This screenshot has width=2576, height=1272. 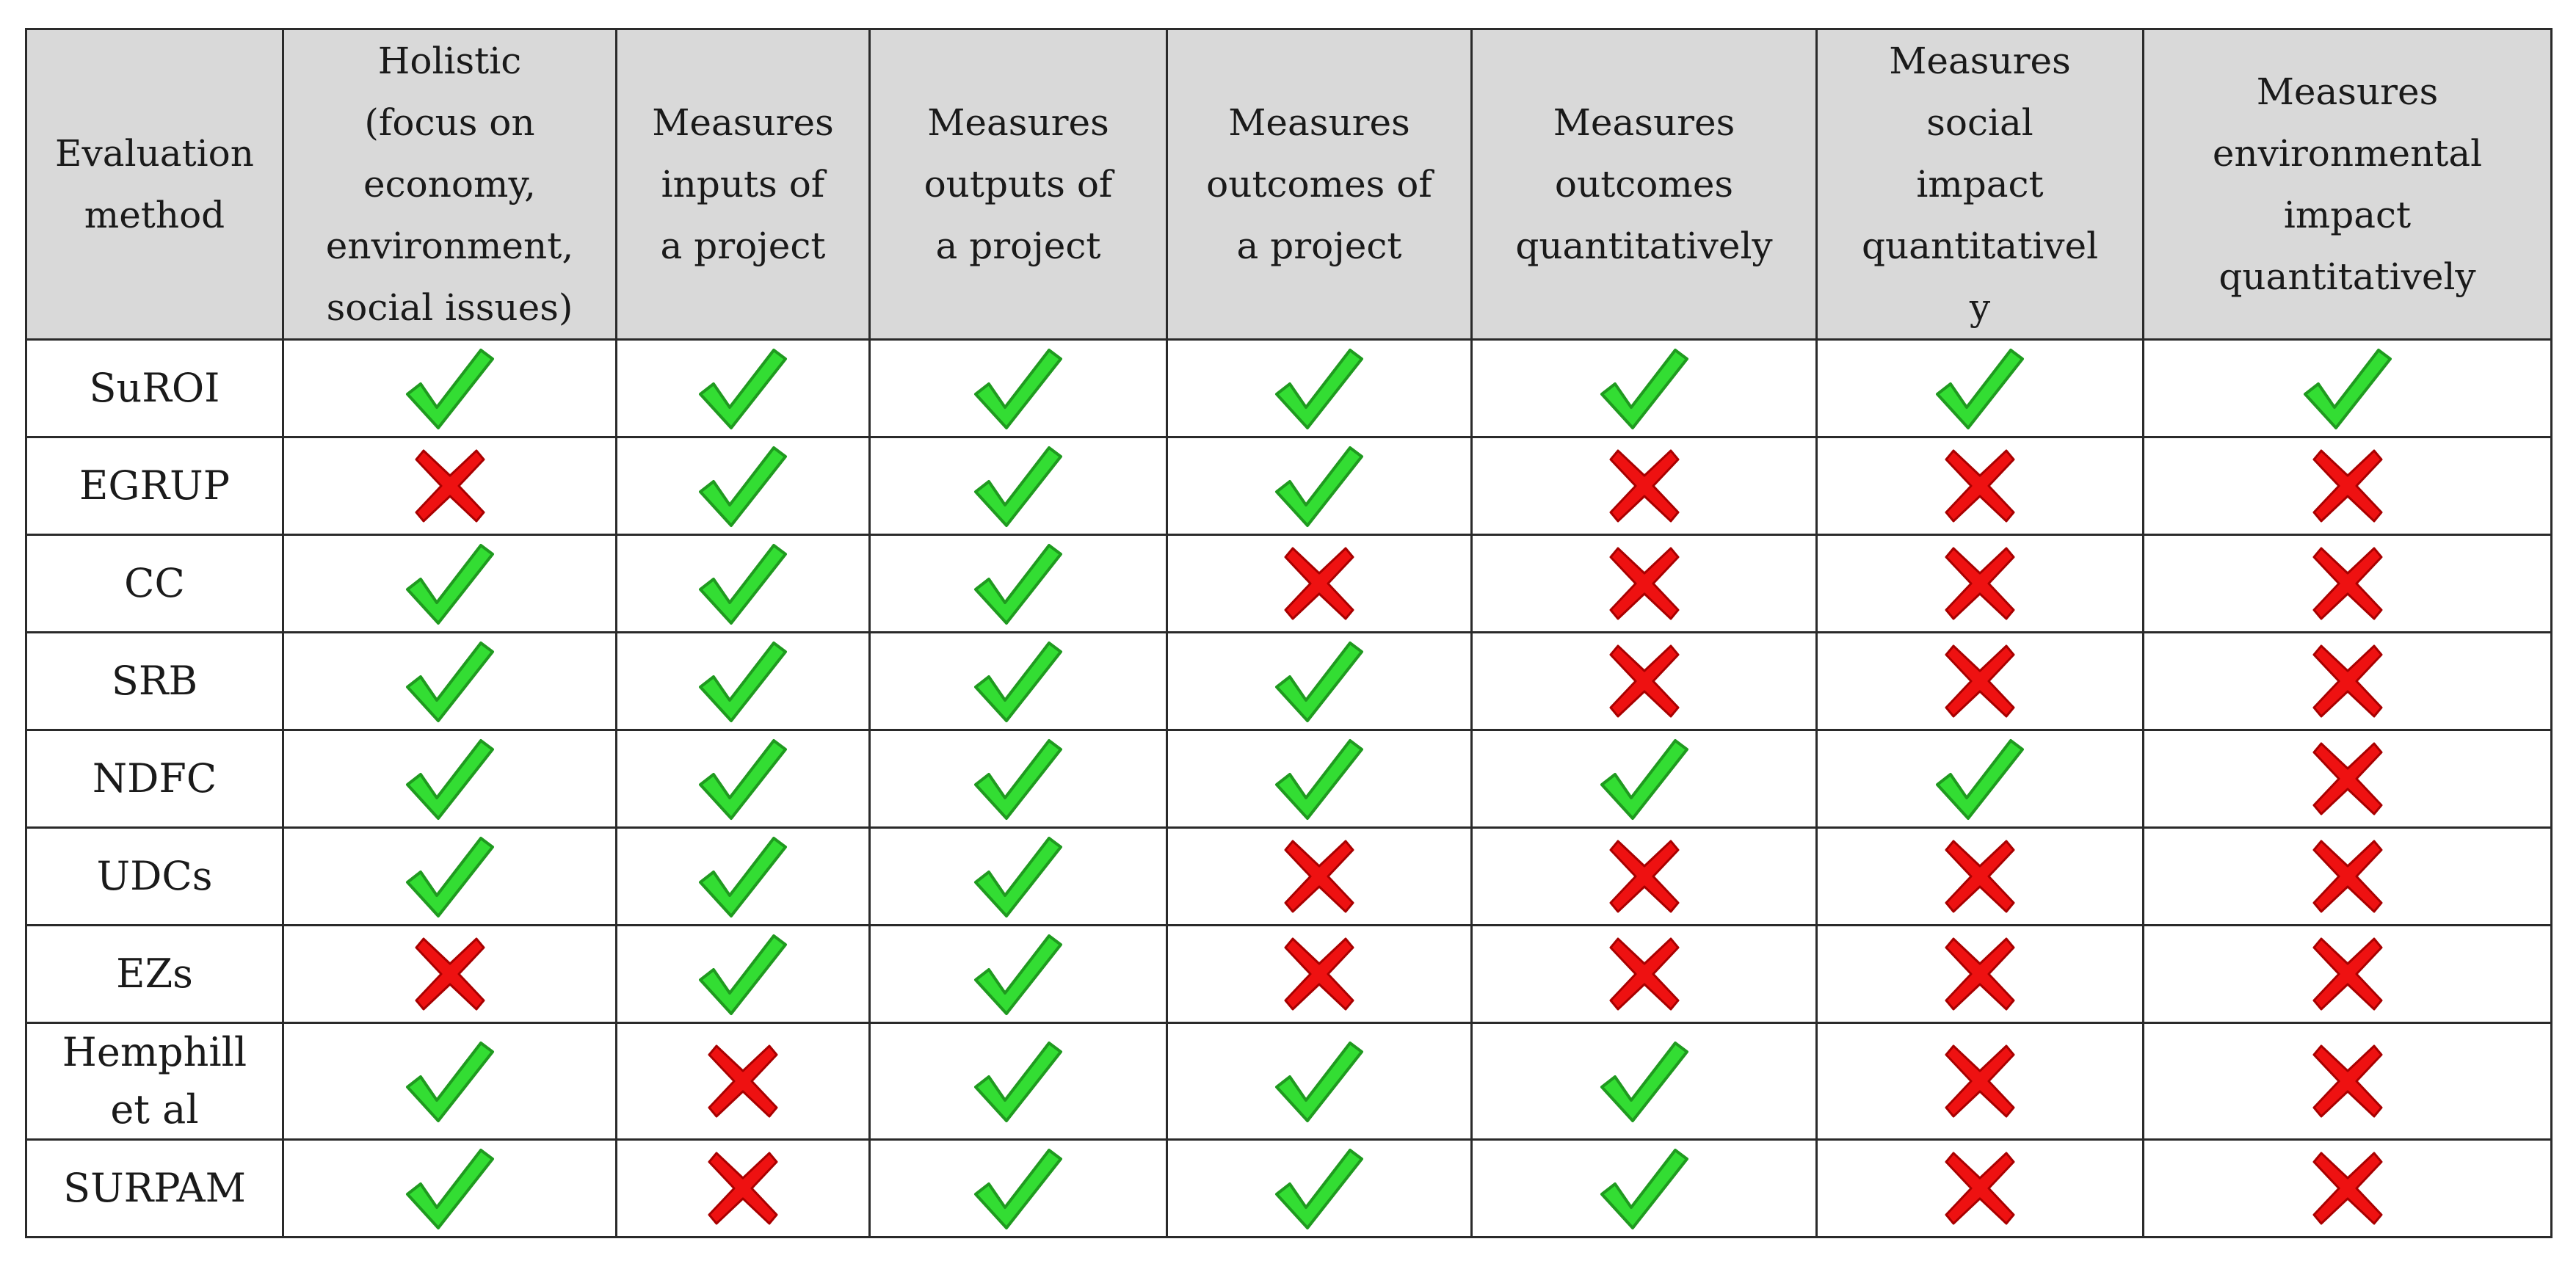 What do you see at coordinates (743, 184) in the screenshot?
I see `header-label: Measures inputs of a project` at bounding box center [743, 184].